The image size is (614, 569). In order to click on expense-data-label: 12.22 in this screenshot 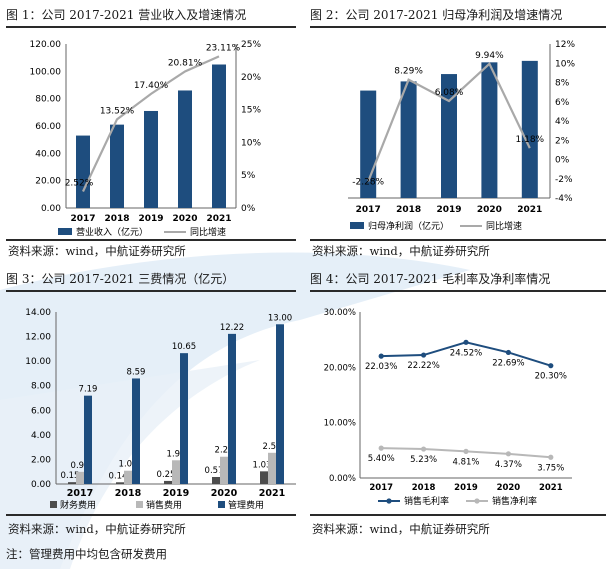, I will do `click(232, 328)`.